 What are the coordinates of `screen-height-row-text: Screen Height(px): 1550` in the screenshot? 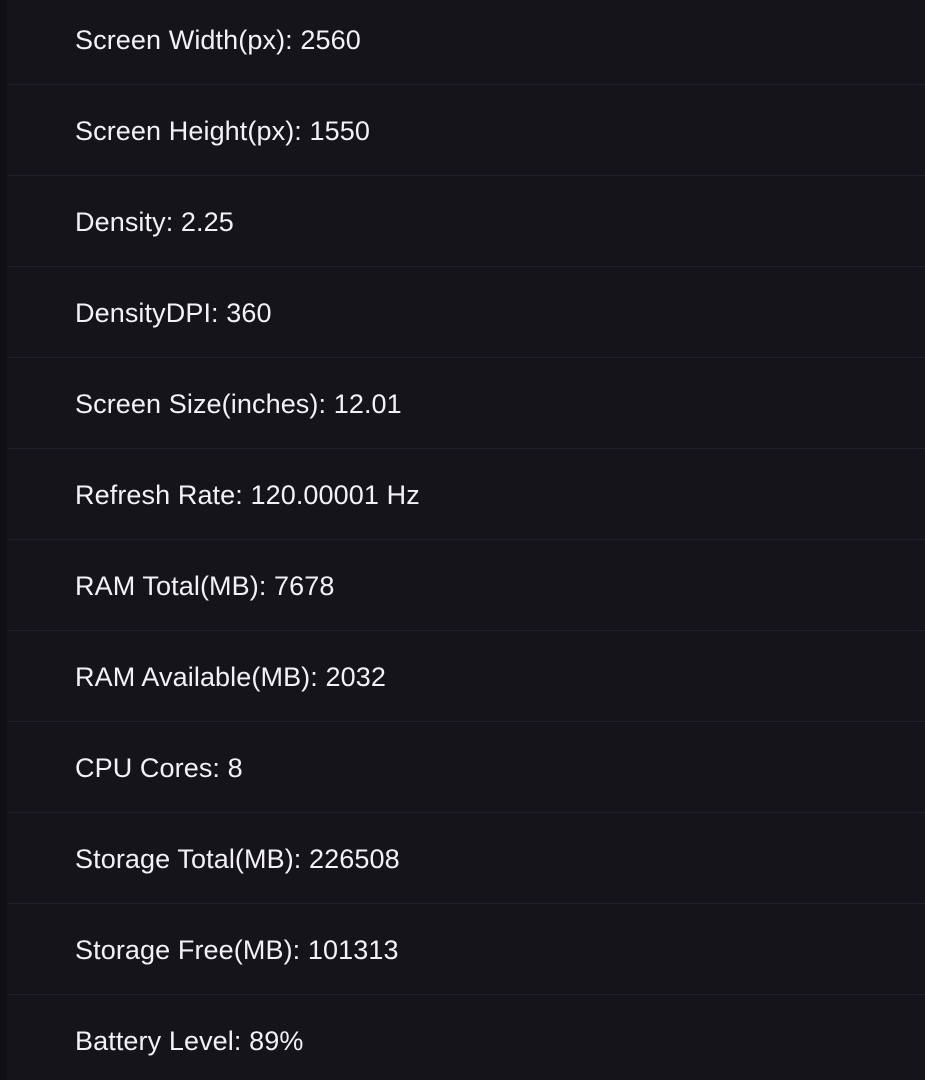 It's located at (222, 130).